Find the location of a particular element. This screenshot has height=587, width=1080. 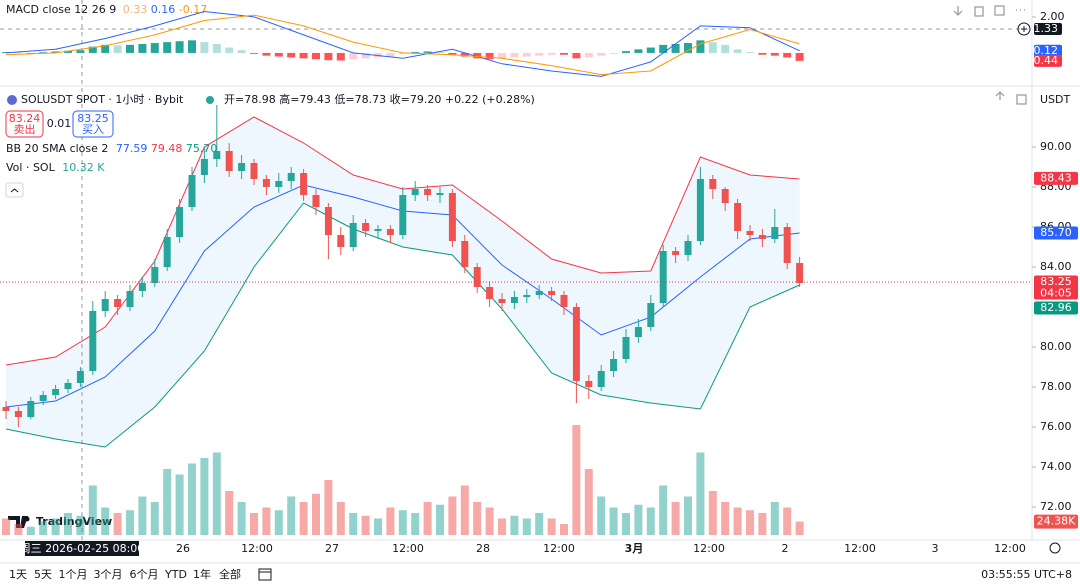

macd-hist-value: 0.33 is located at coordinates (135, 9).